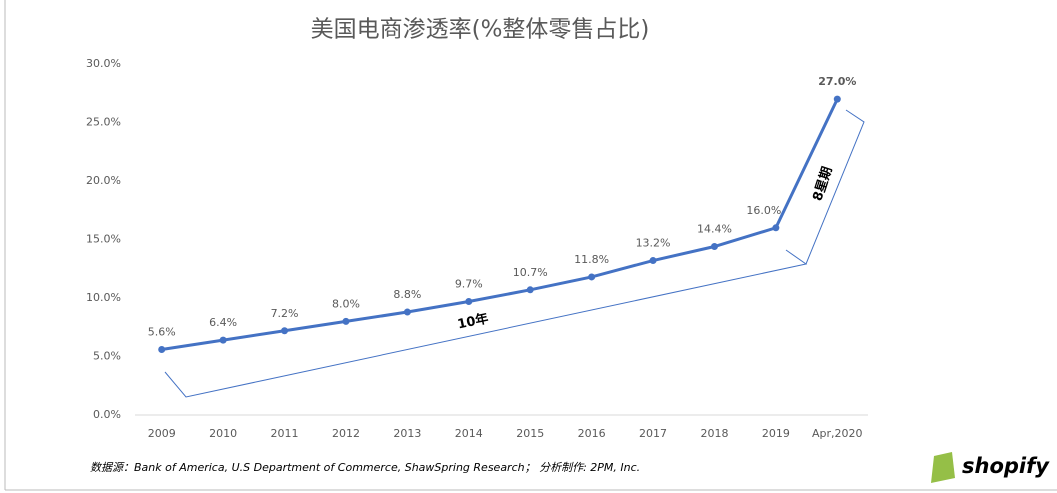  I want to click on data-label: 16.0%, so click(763, 210).